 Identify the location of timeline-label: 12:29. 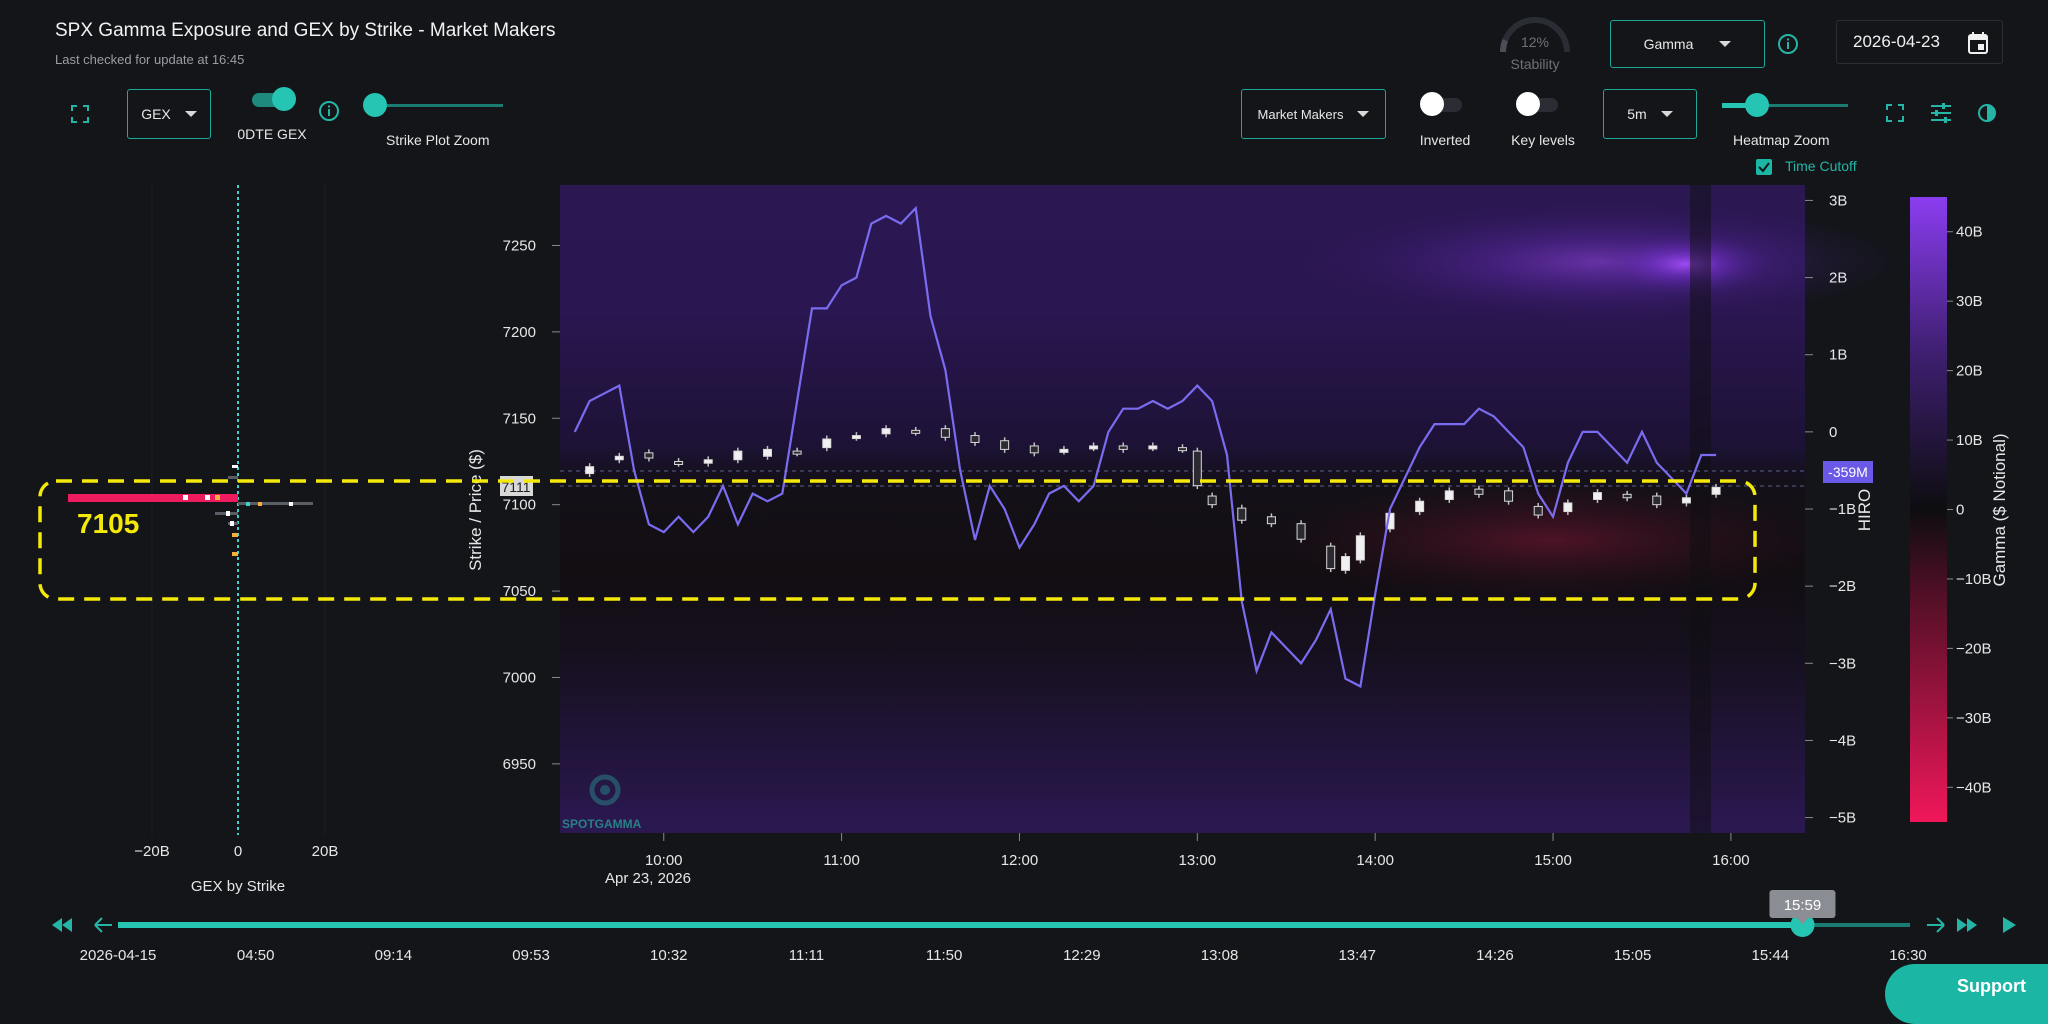
(1082, 955).